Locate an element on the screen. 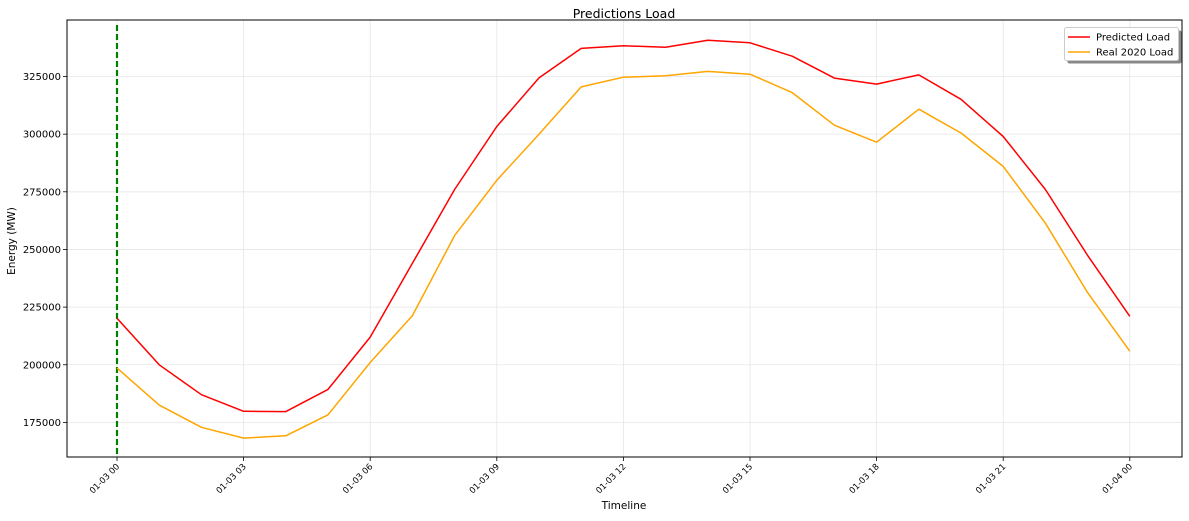  x-axis-label: Timeline is located at coordinates (624, 506).